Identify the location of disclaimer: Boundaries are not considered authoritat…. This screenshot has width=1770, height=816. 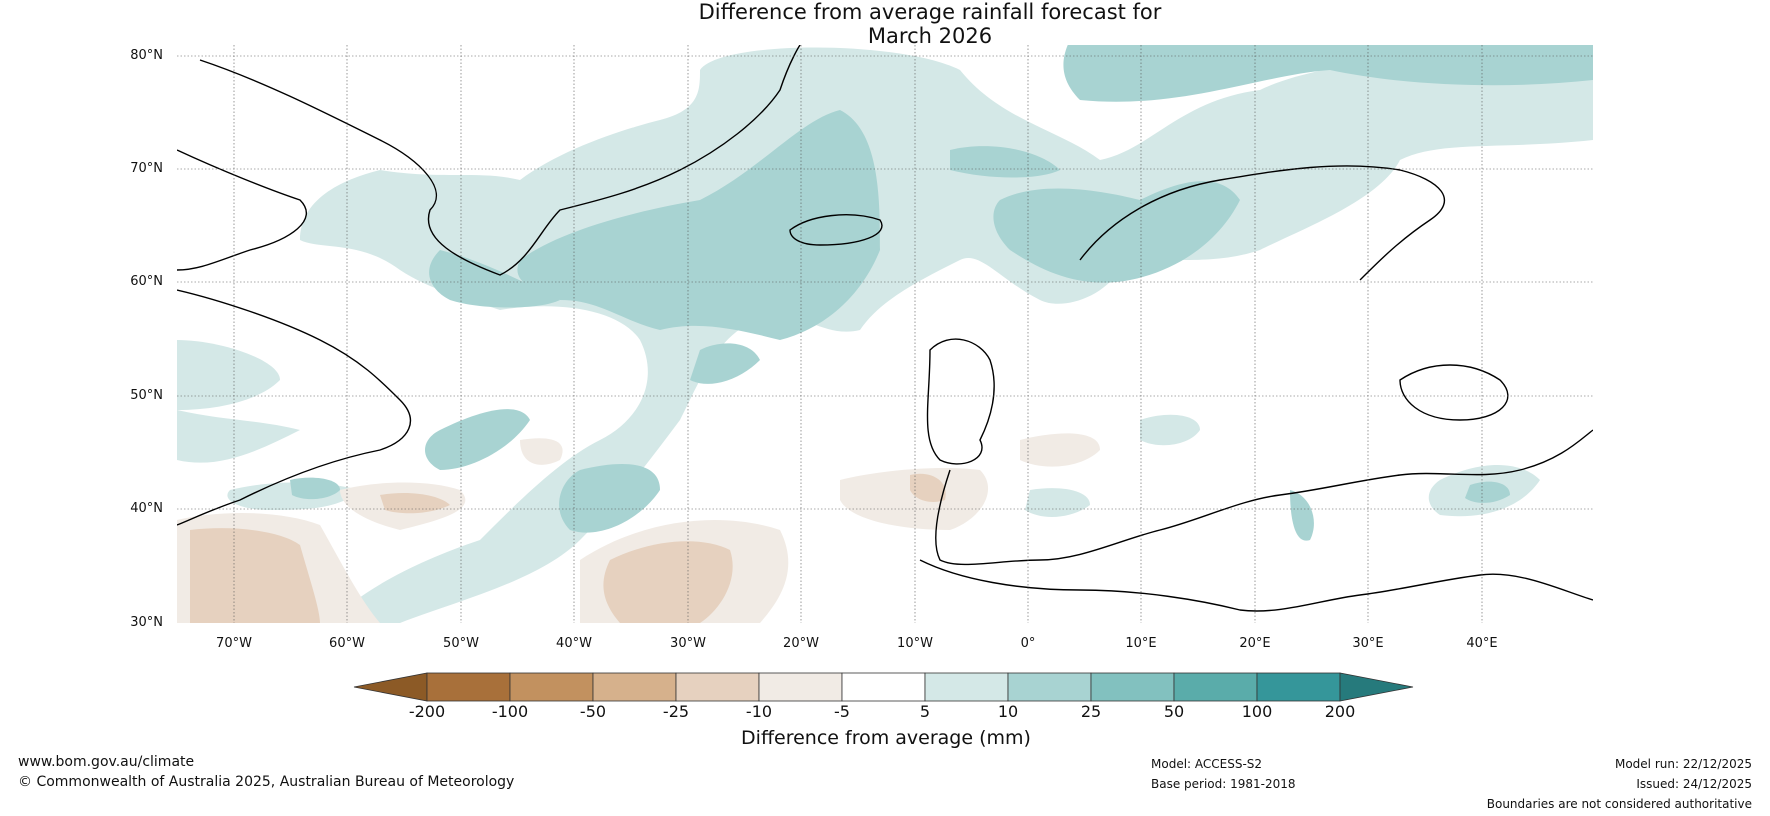
(1619, 804).